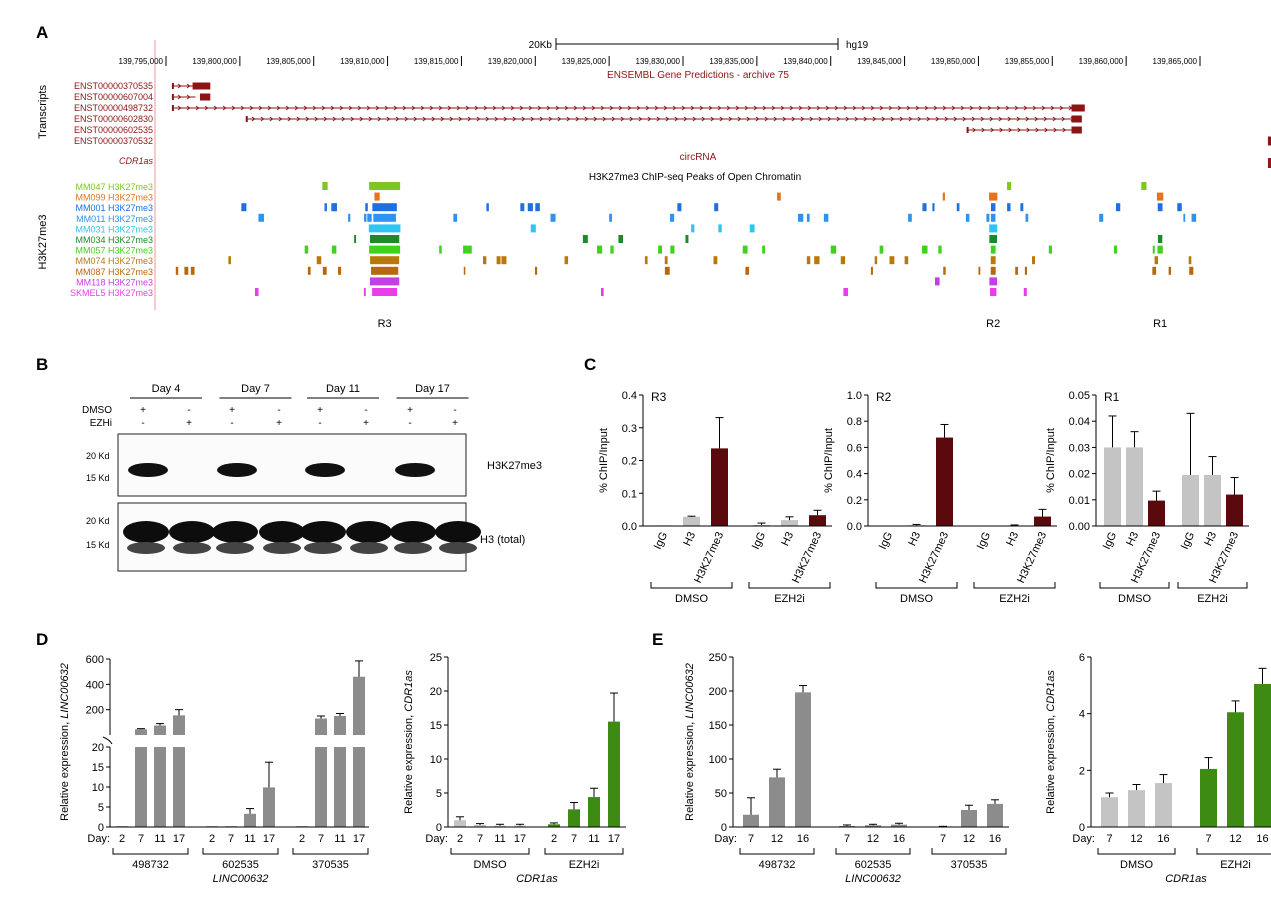 This screenshot has height=901, width=1271. I want to click on ezhi-row-label: EZHi, so click(101, 423).